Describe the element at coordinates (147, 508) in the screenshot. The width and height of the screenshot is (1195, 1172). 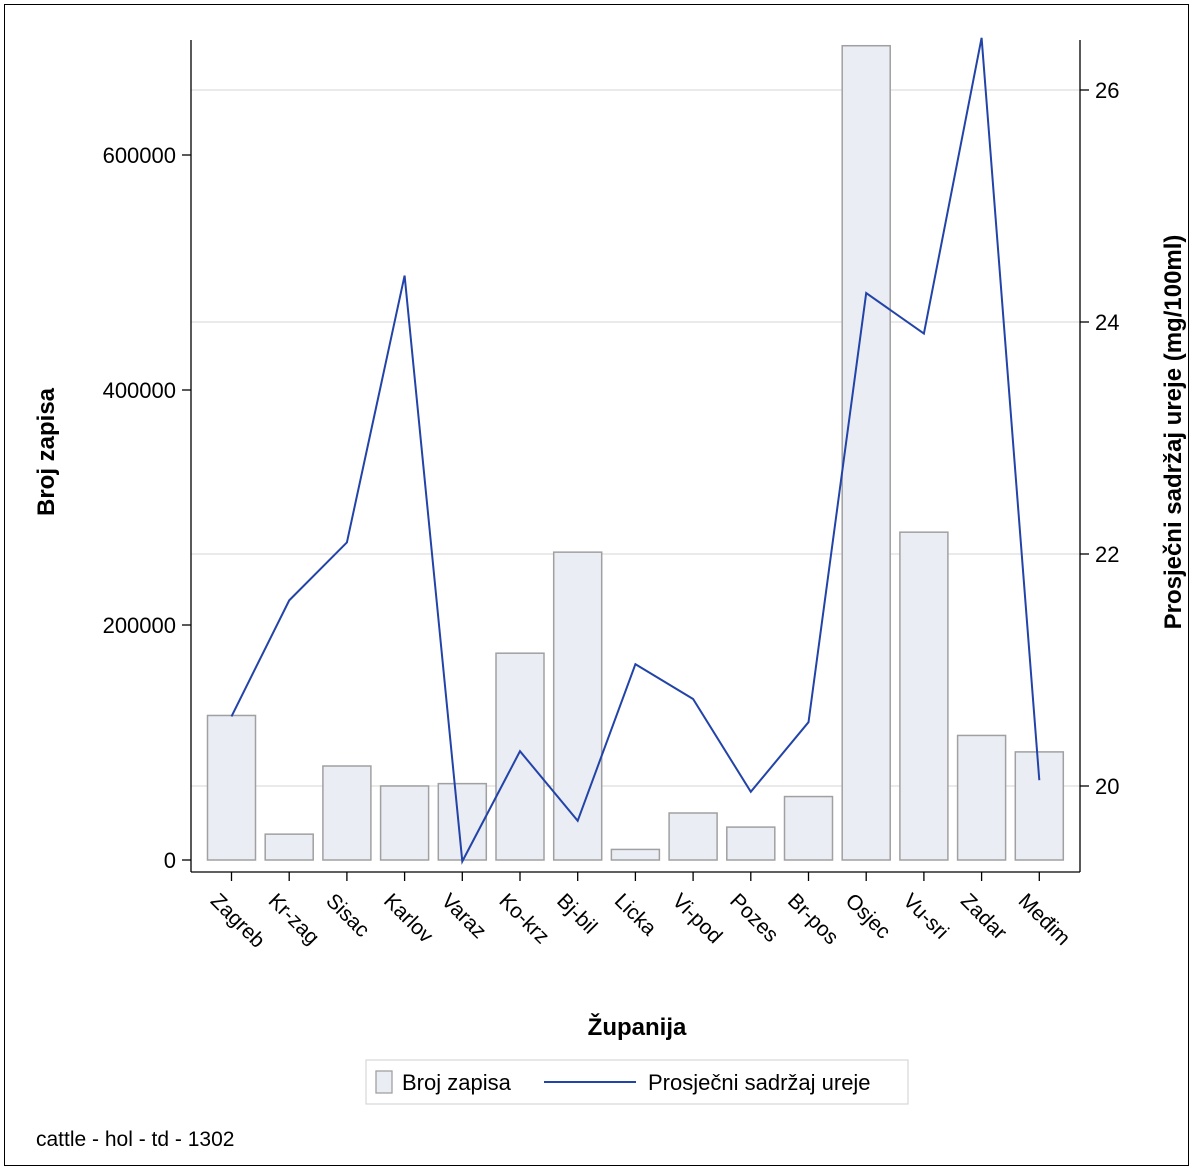
I see `left-axis-ticks: 0 200000 400000 600000` at that location.